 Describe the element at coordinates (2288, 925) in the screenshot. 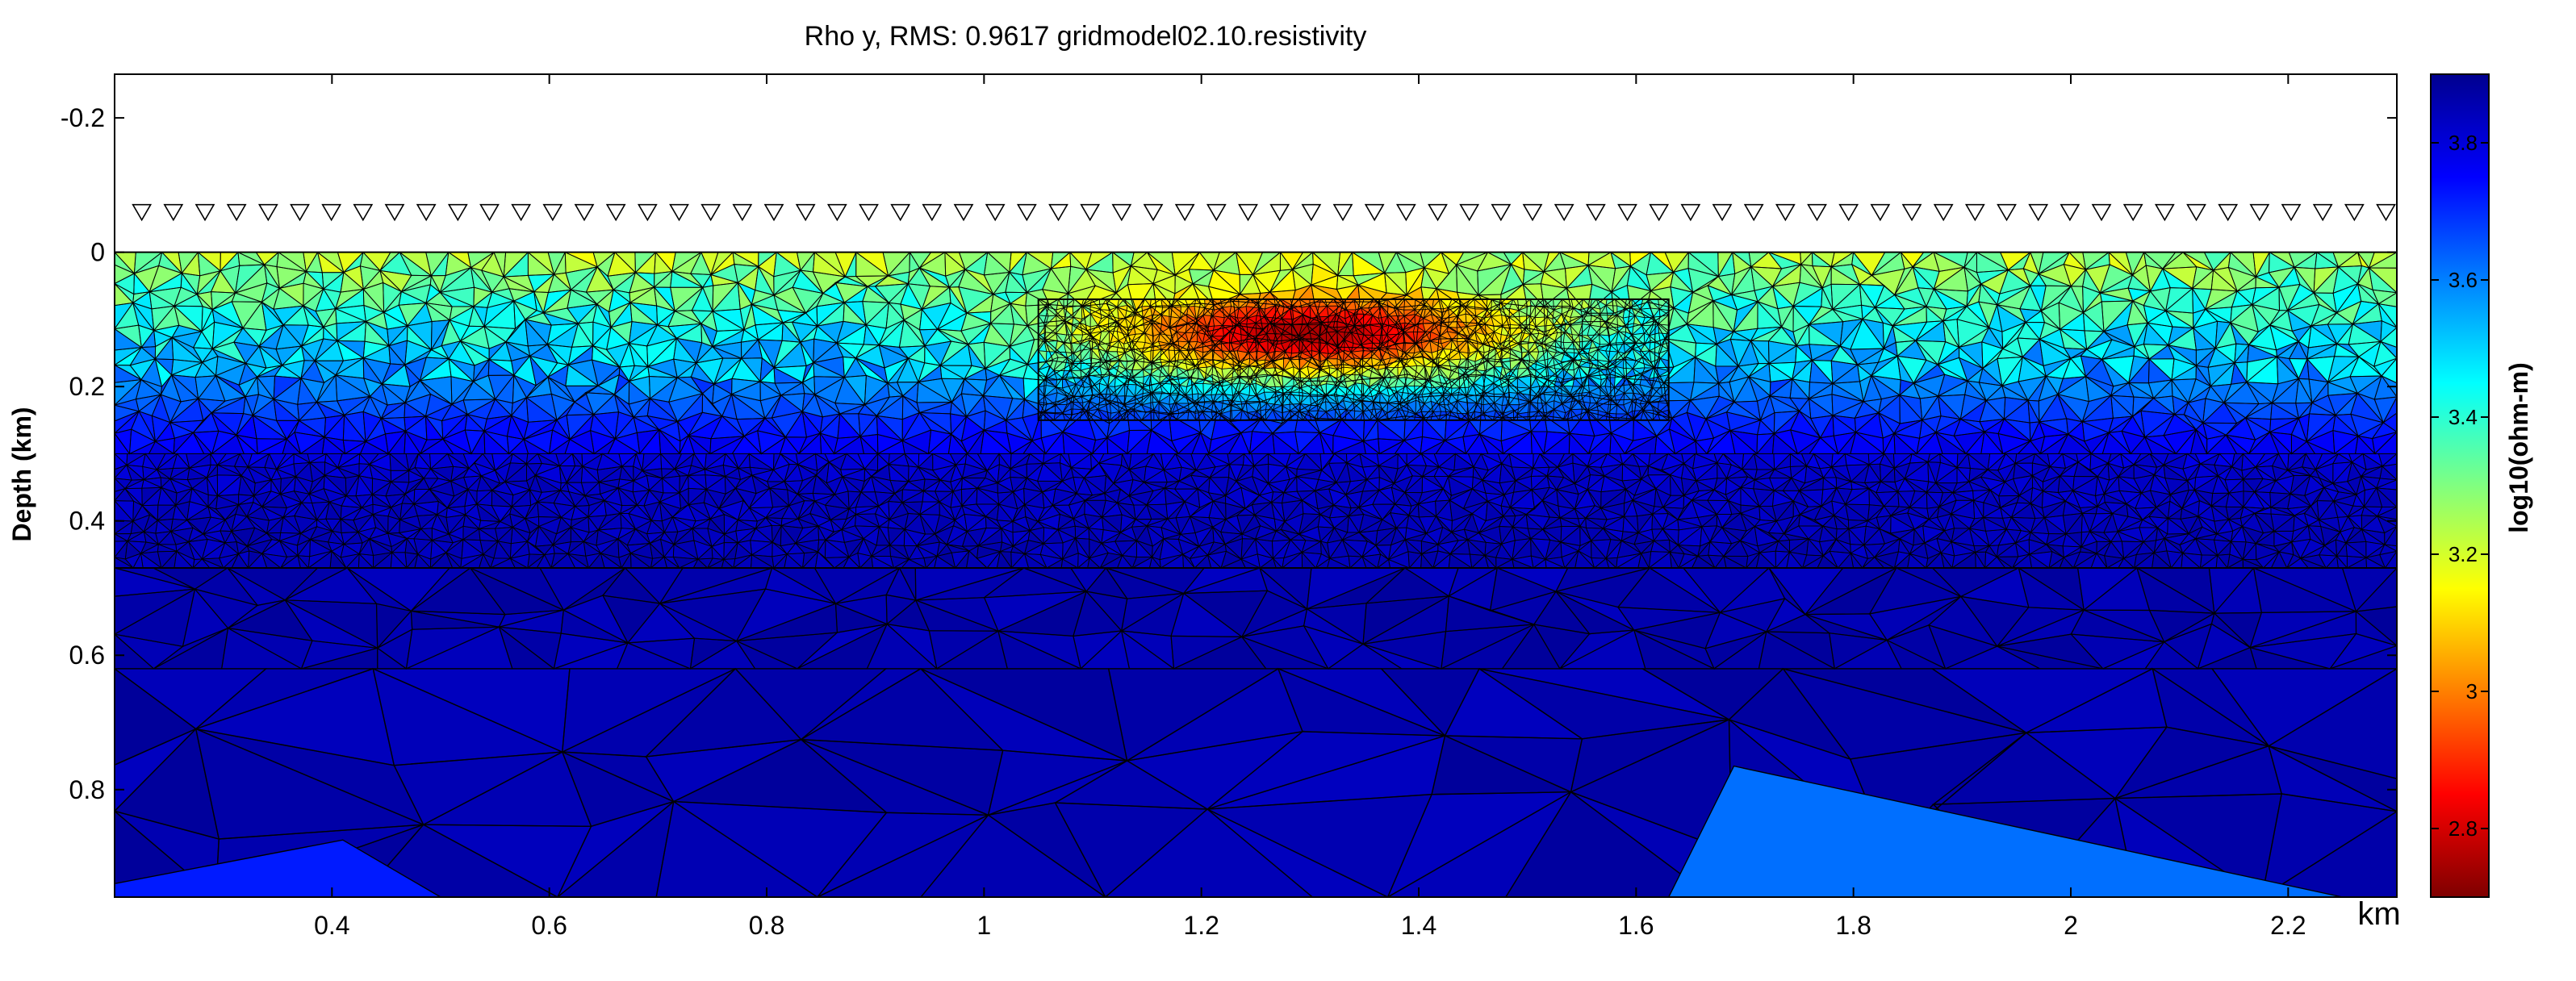

I see `x-tick-label: 2.2` at that location.